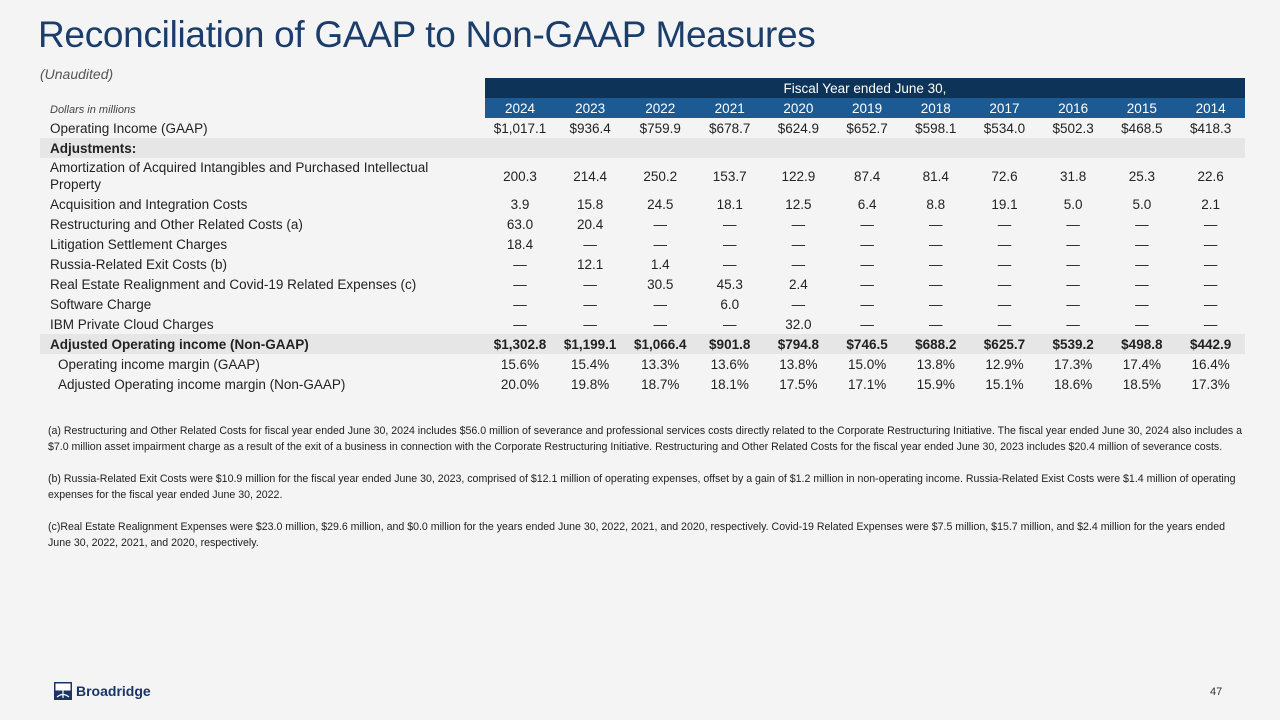 The width and height of the screenshot is (1280, 720). Describe the element at coordinates (1004, 344) in the screenshot. I see `table-cell: $625.7` at that location.